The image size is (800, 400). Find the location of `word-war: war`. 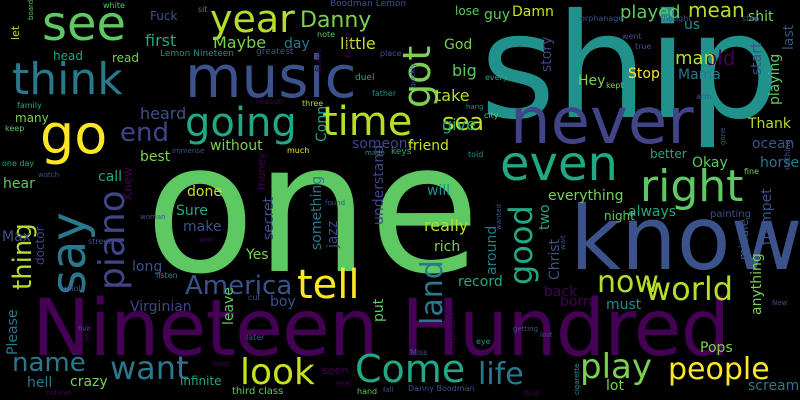

word-war: war is located at coordinates (206, 239).